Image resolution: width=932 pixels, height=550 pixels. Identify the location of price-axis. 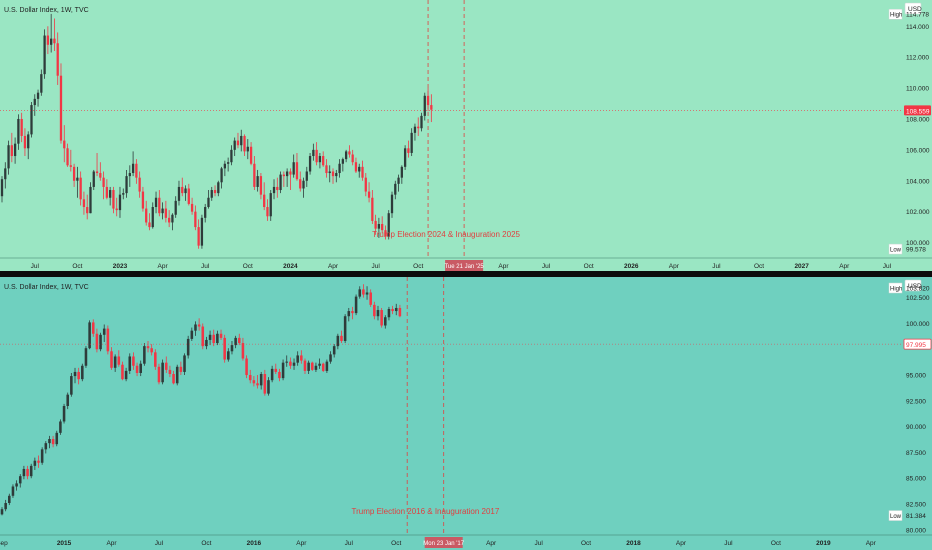
(917, 413).